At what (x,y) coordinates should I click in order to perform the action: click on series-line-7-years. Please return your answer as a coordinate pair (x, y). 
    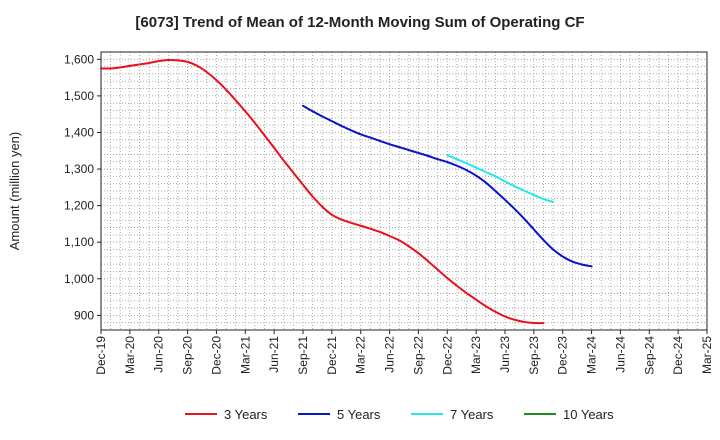
    Looking at the image, I should click on (500, 178).